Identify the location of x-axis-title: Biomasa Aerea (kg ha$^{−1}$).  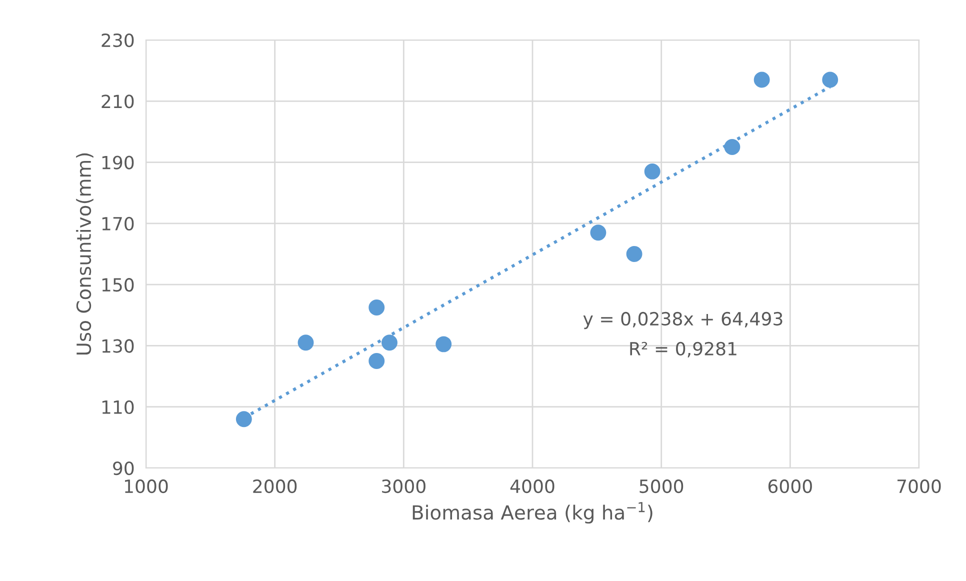
(532, 513).